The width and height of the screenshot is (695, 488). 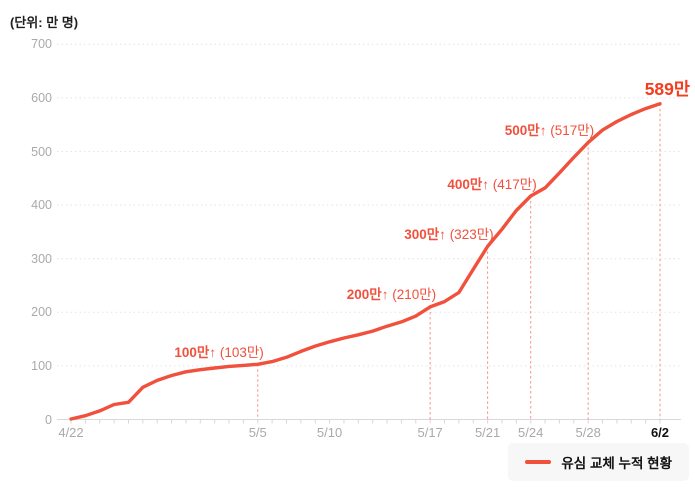 I want to click on y-tick-label-300: 300, so click(x=41, y=258).